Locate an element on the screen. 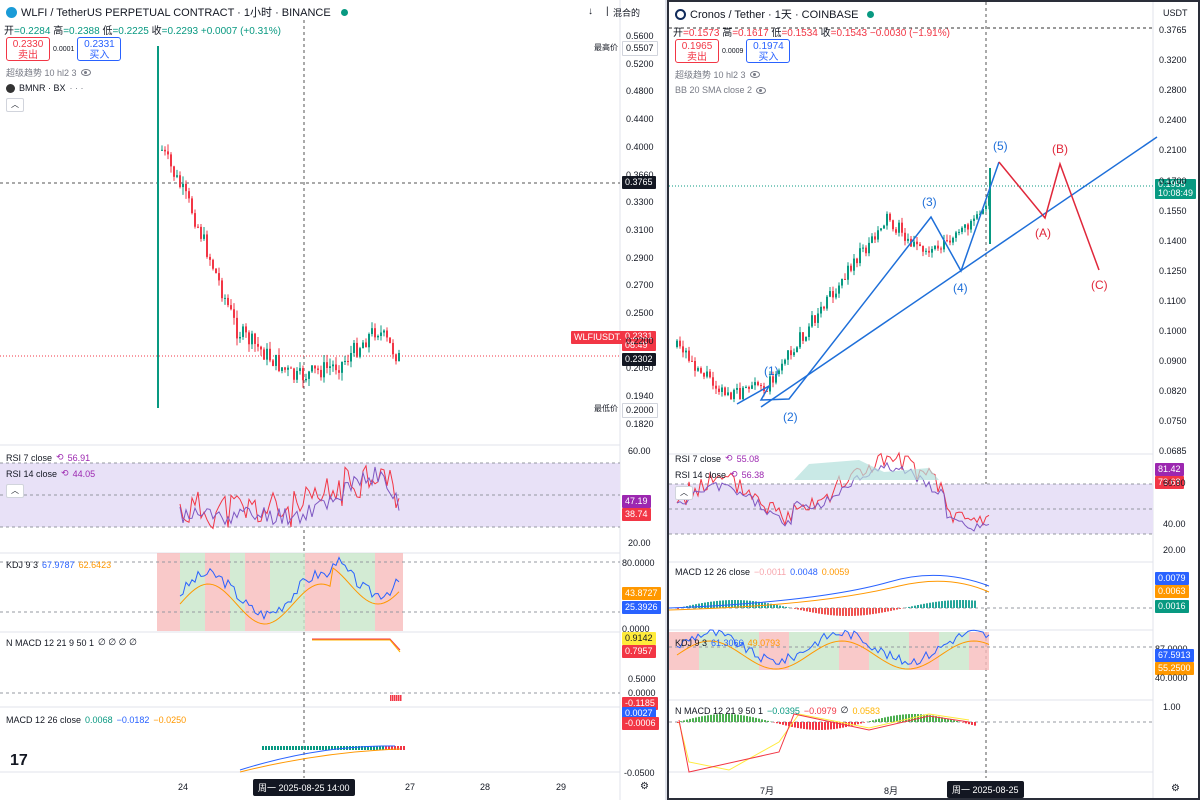  kdj-k-line is located at coordinates (289, 588).